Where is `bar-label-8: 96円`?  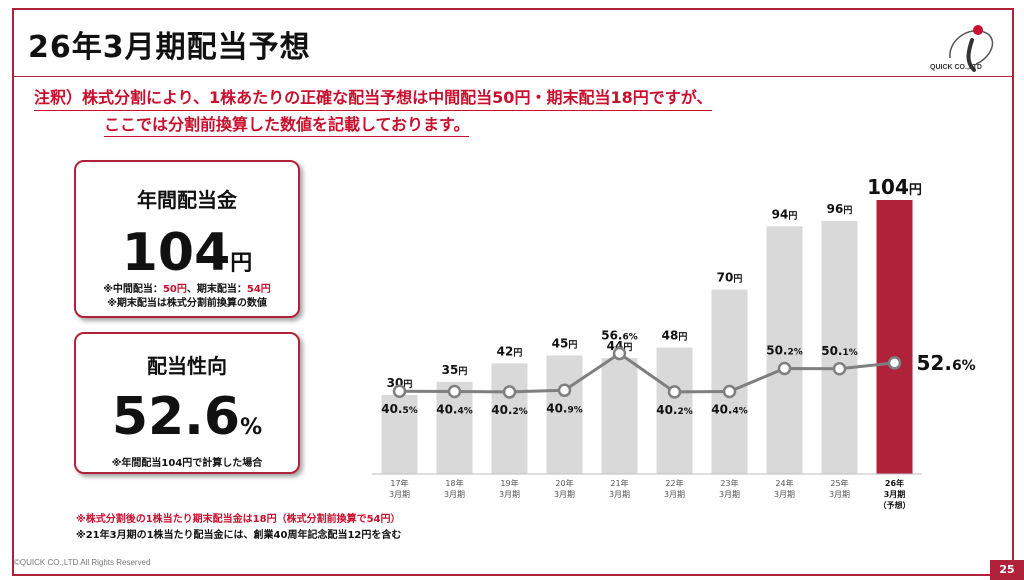
bar-label-8: 96円 is located at coordinates (840, 209).